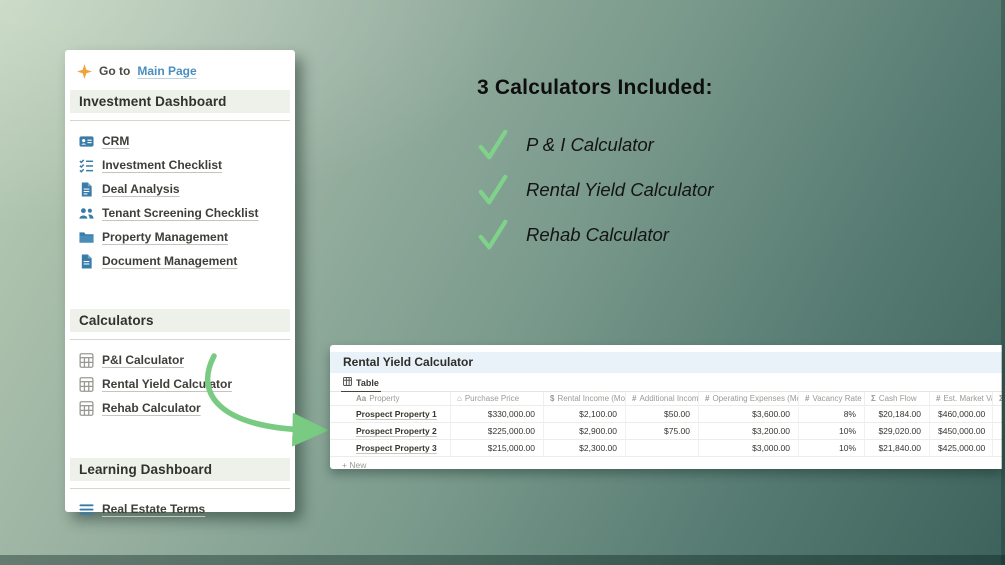  I want to click on sidebar-item-label: Rental Yield Calculator, so click(167, 384).